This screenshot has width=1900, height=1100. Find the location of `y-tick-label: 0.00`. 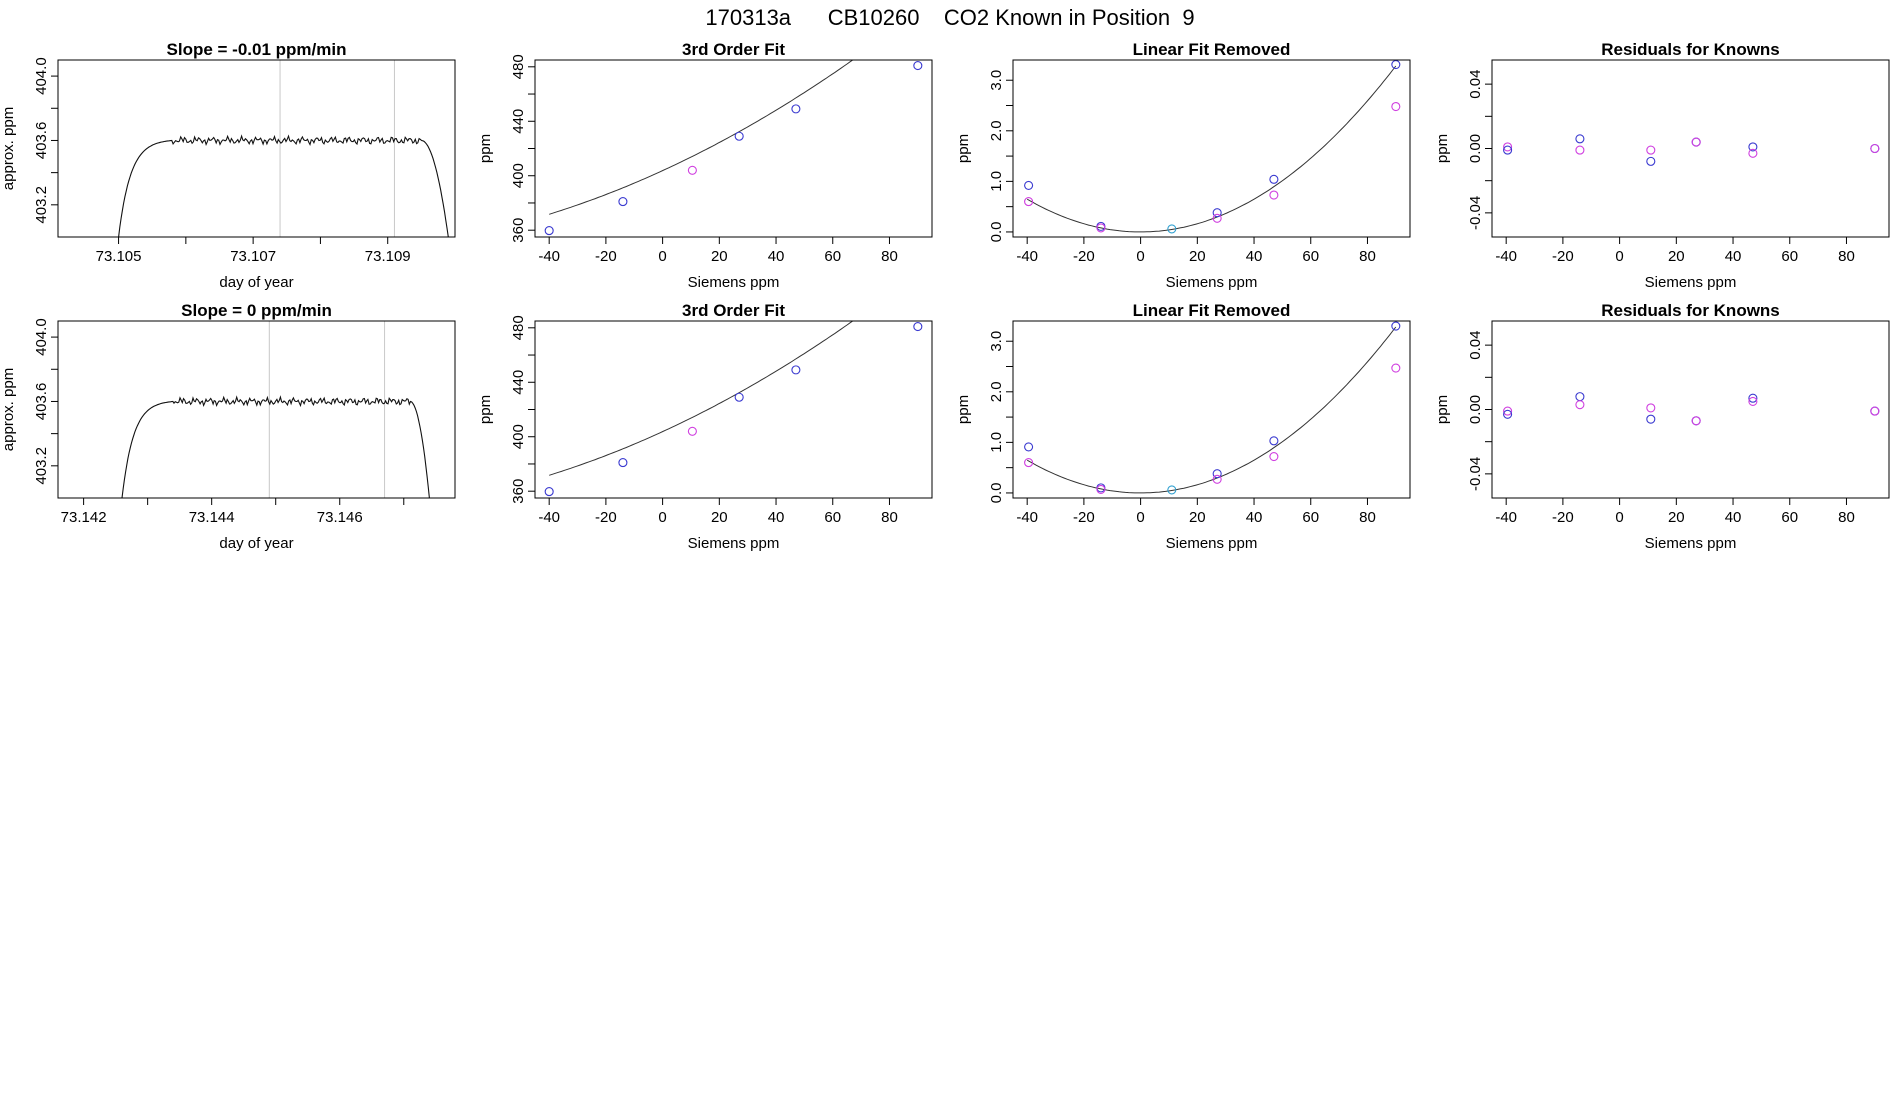

y-tick-label: 0.00 is located at coordinates (1475, 409).